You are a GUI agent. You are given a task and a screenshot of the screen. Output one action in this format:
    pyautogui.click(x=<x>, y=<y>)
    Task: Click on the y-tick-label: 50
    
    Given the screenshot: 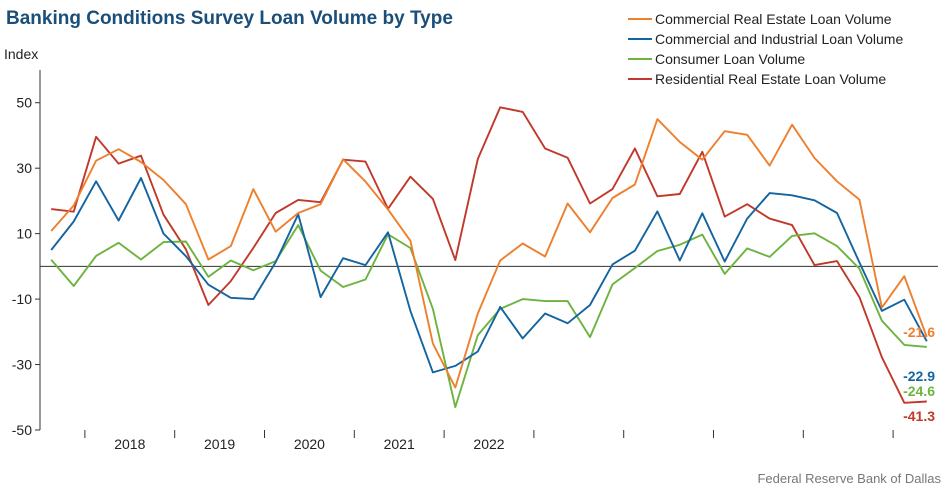 What is the action you would take?
    pyautogui.click(x=24, y=103)
    